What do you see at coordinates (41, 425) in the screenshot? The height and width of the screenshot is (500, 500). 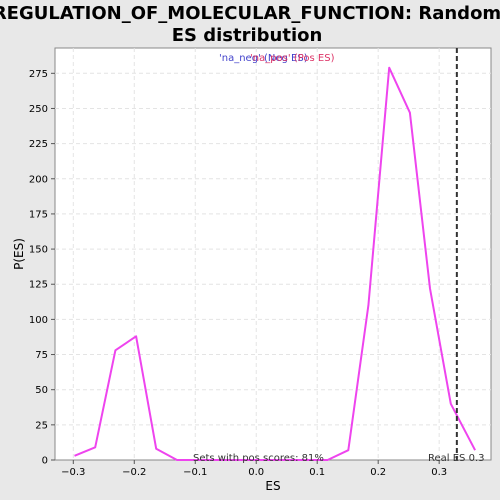 I see `y-tick-label: 25` at bounding box center [41, 425].